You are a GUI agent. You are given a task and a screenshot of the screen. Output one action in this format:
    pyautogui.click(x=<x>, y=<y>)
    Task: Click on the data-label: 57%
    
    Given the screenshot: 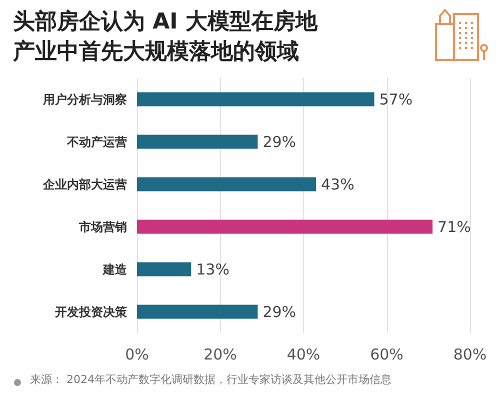 What is the action you would take?
    pyautogui.click(x=396, y=99)
    